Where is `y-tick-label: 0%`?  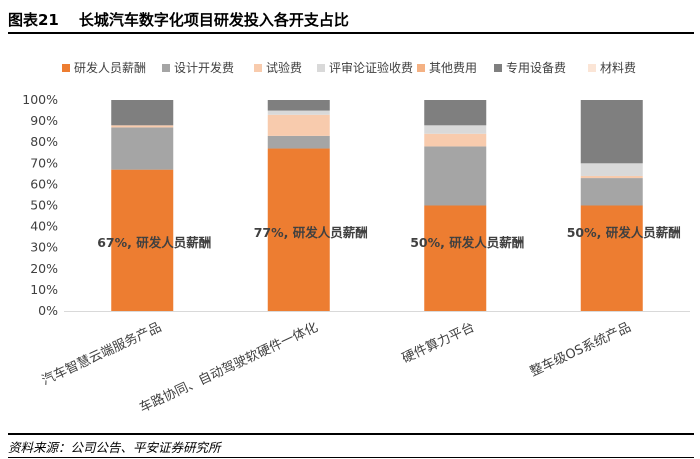
y-tick-label: 0% is located at coordinates (48, 310).